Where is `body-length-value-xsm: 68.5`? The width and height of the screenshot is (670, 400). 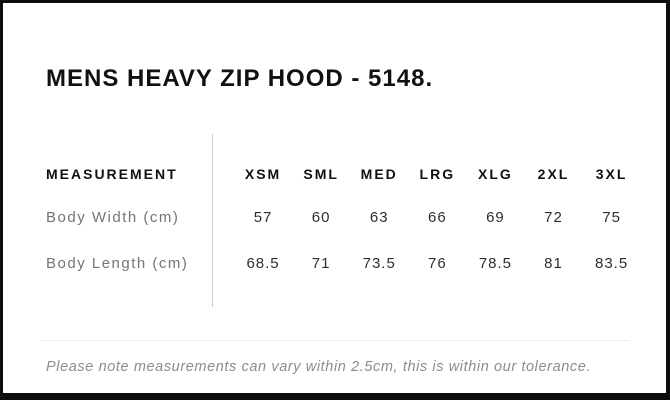 body-length-value-xsm: 68.5 is located at coordinates (263, 263).